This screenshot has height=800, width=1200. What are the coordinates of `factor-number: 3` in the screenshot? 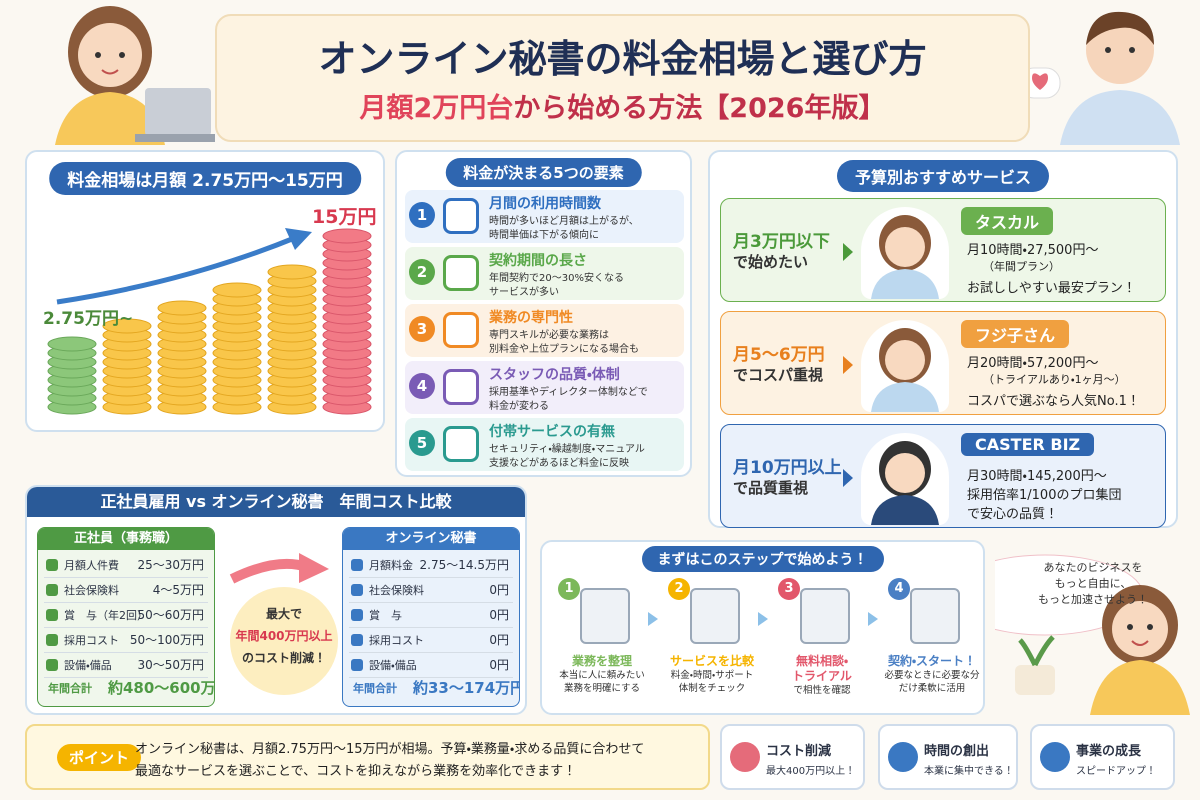 It's located at (422, 329).